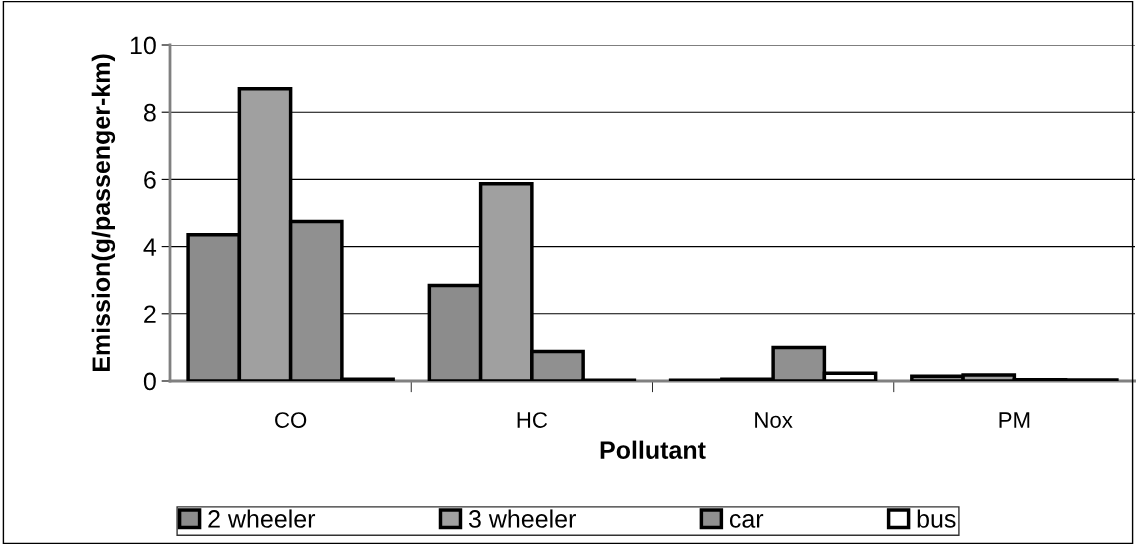 The width and height of the screenshot is (1136, 545). I want to click on legend-label: 2 wheeler, so click(262, 518).